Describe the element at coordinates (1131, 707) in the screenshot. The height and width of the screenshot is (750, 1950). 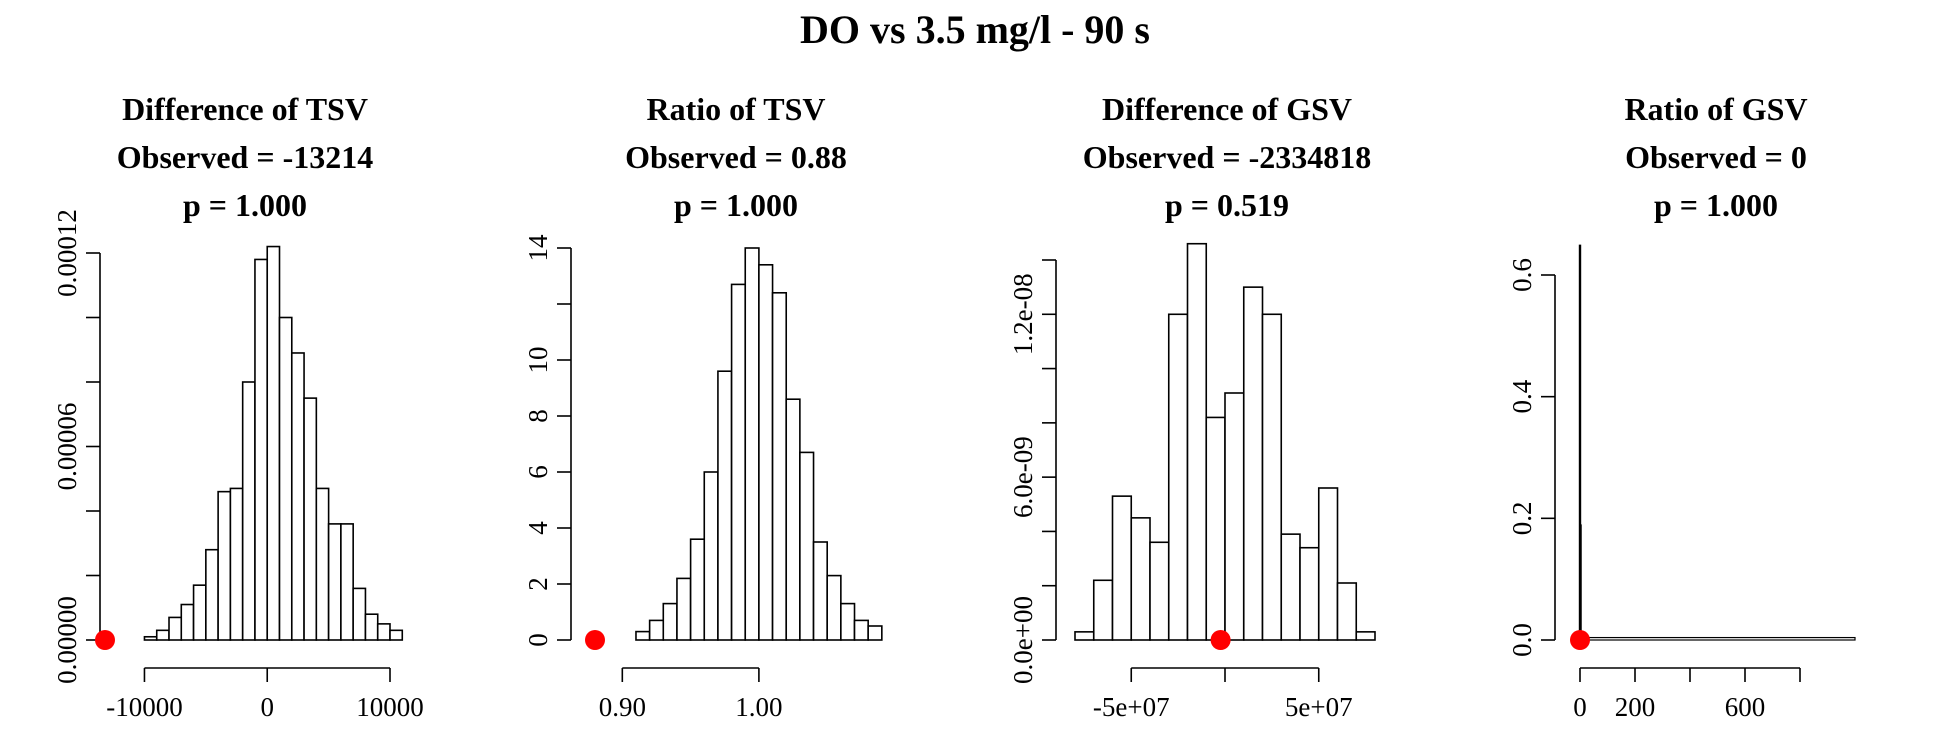
I see `x-tick-label: -5e+07` at that location.